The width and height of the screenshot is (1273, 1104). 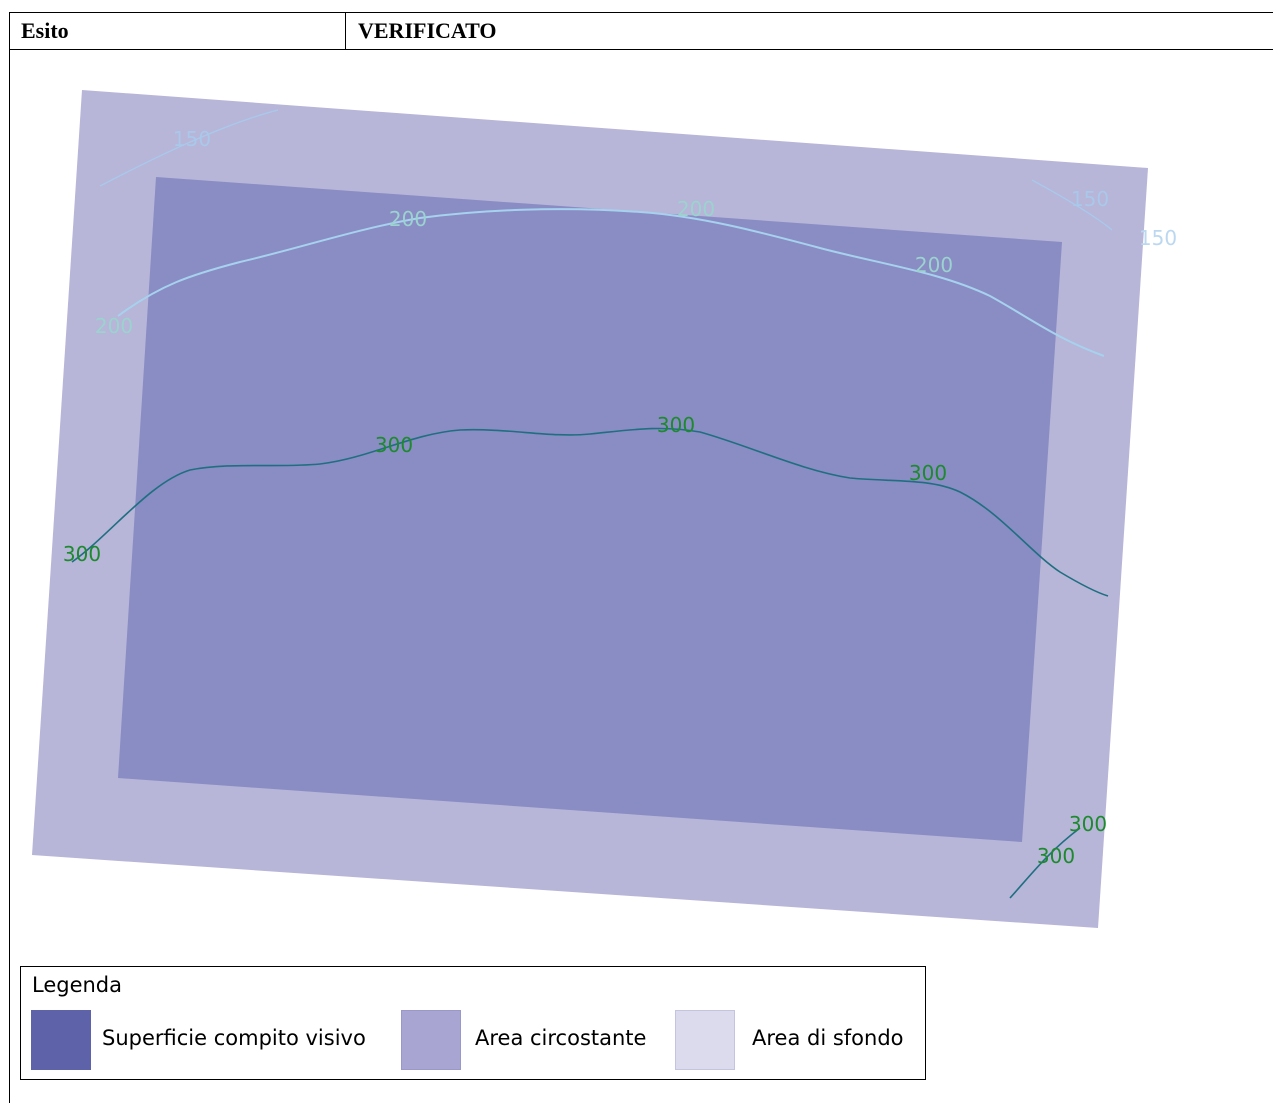 What do you see at coordinates (114, 326) in the screenshot?
I see `contour-label-200-left: 200` at bounding box center [114, 326].